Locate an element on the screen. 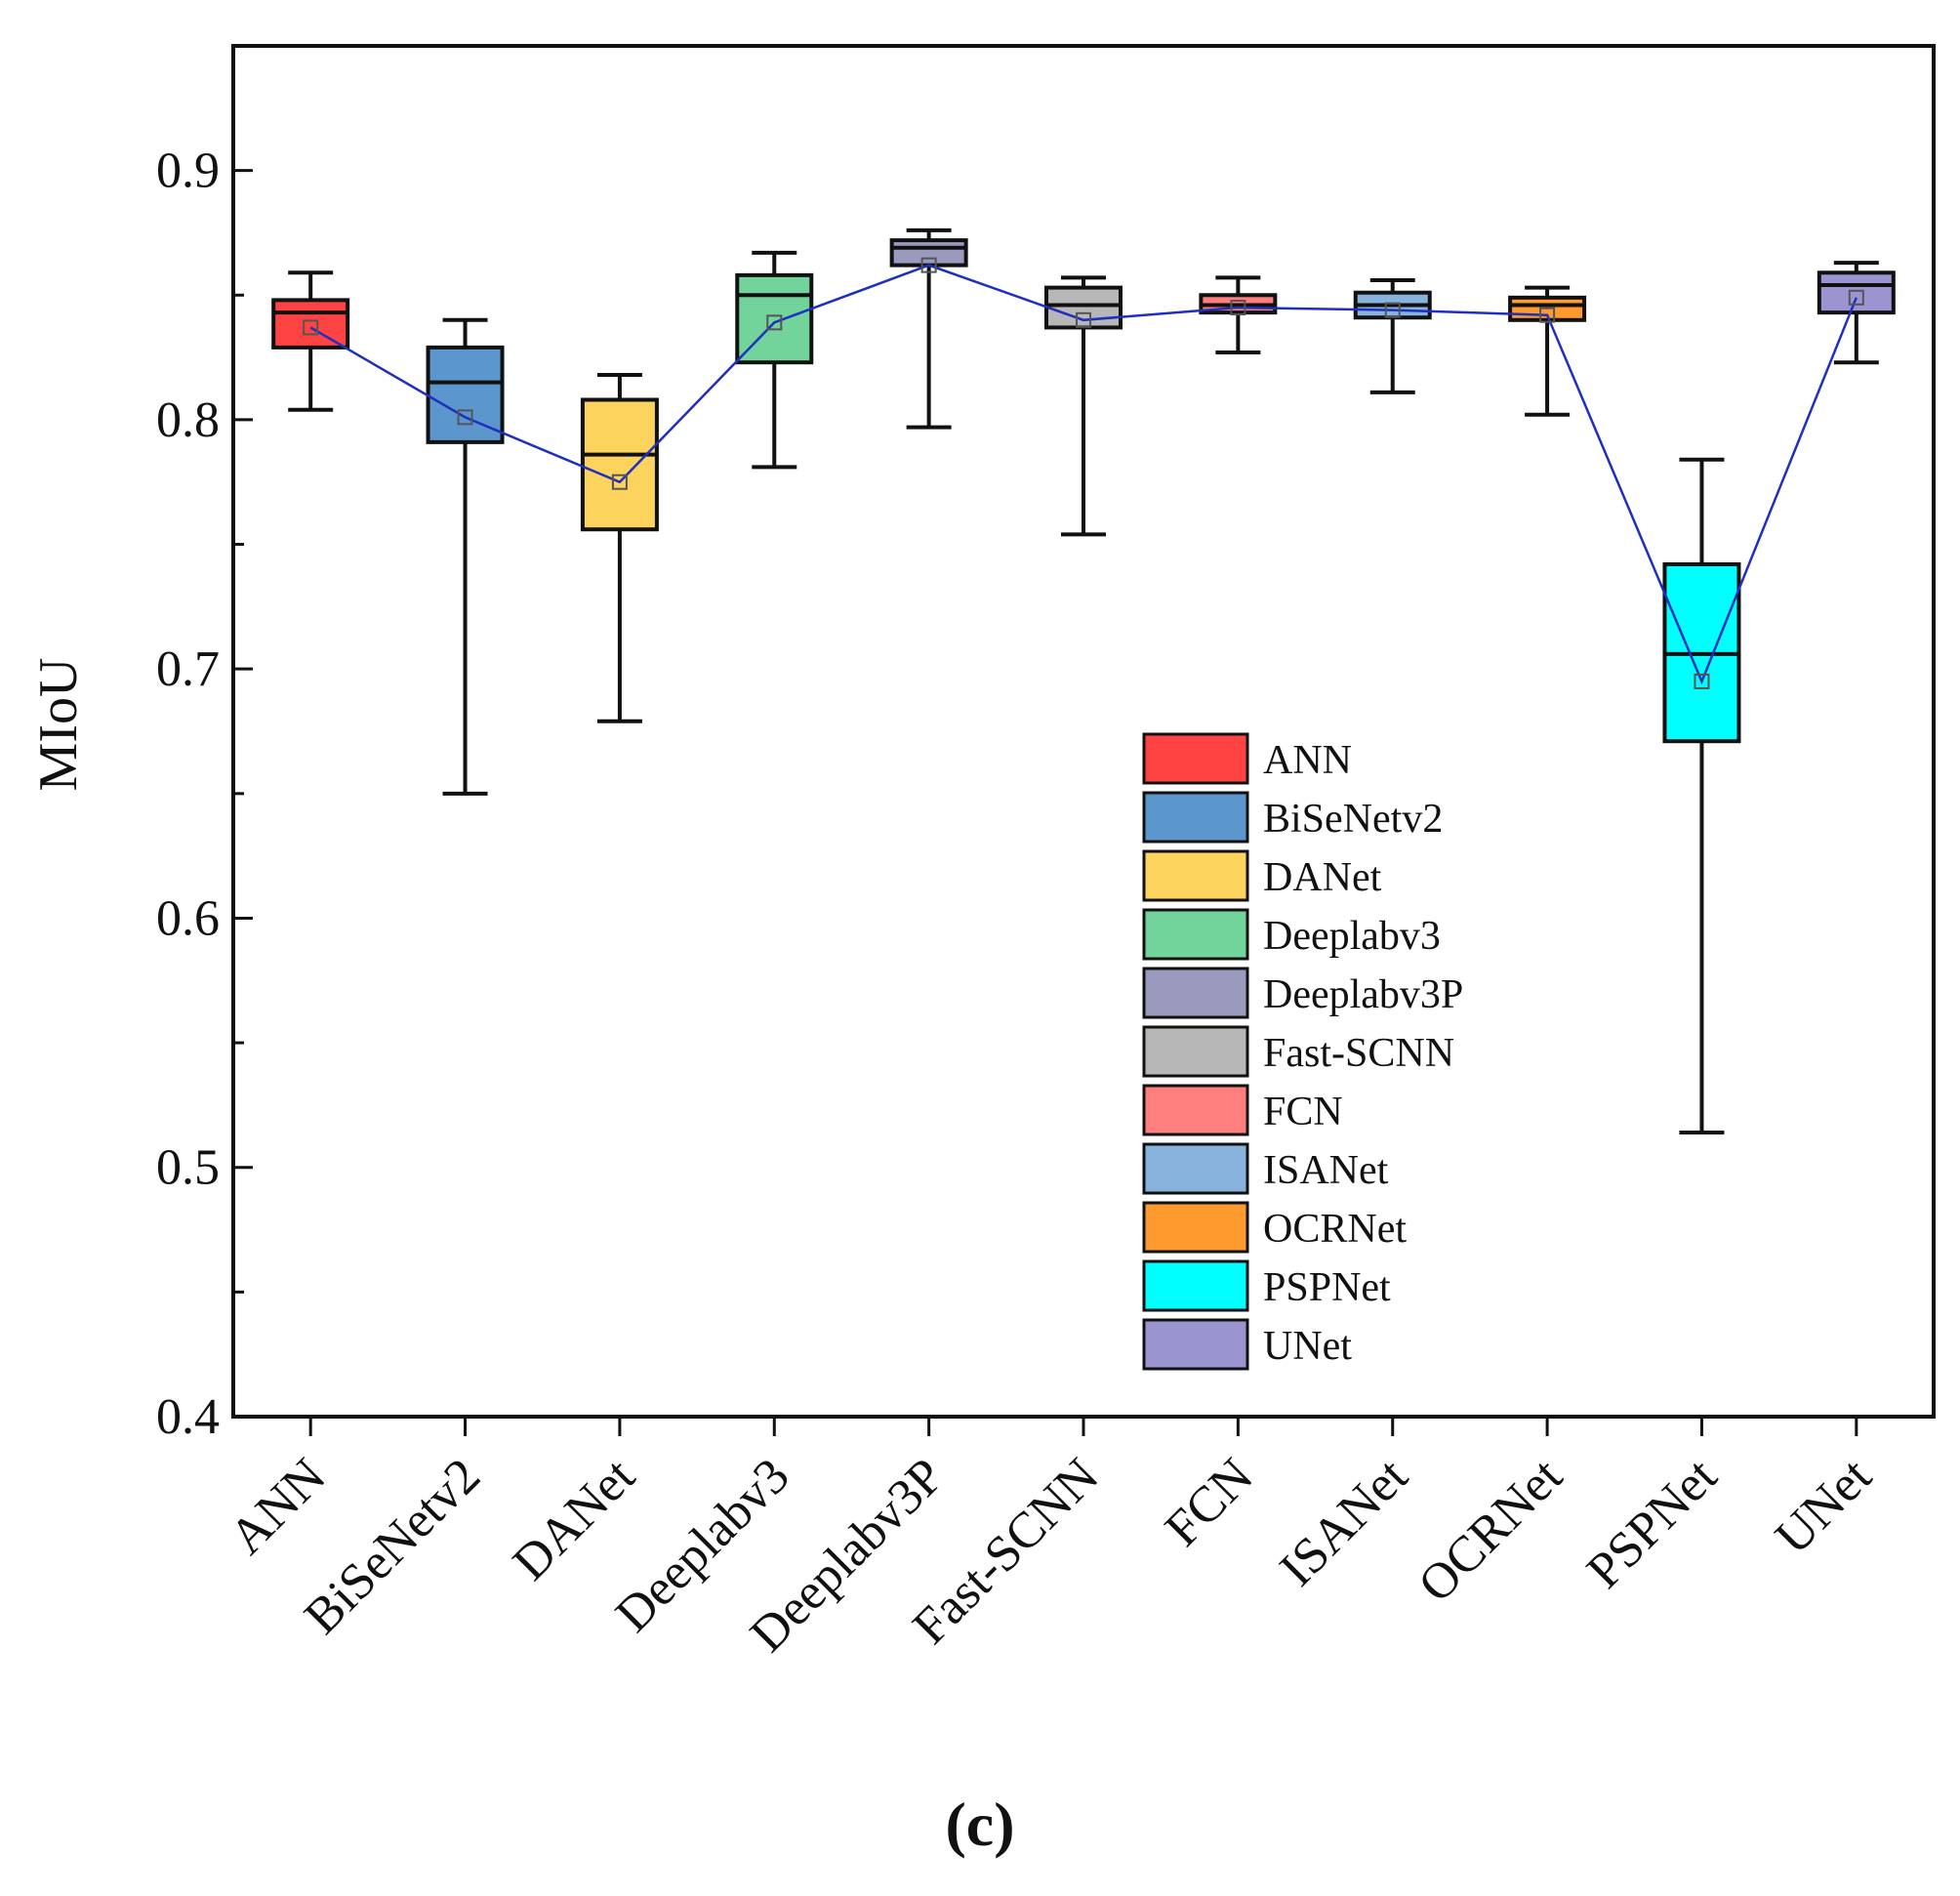 This screenshot has width=1960, height=1896. legend-label: OCRNet is located at coordinates (1335, 1229).